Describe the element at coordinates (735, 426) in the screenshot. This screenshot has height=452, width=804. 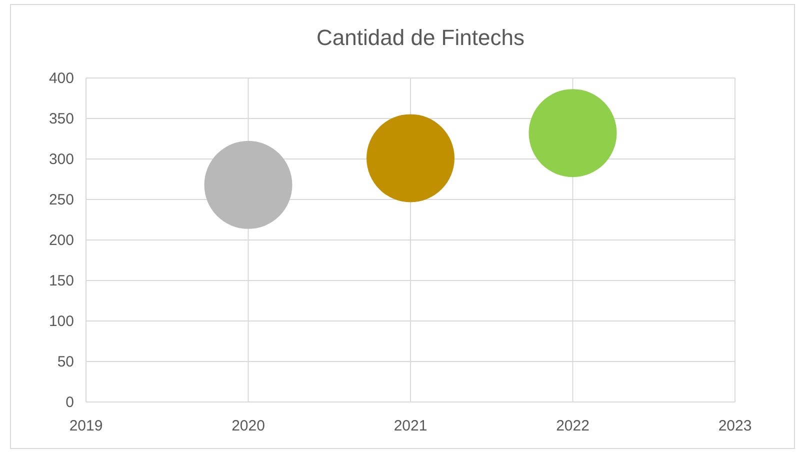
I see `x-tick-label: 2023` at that location.